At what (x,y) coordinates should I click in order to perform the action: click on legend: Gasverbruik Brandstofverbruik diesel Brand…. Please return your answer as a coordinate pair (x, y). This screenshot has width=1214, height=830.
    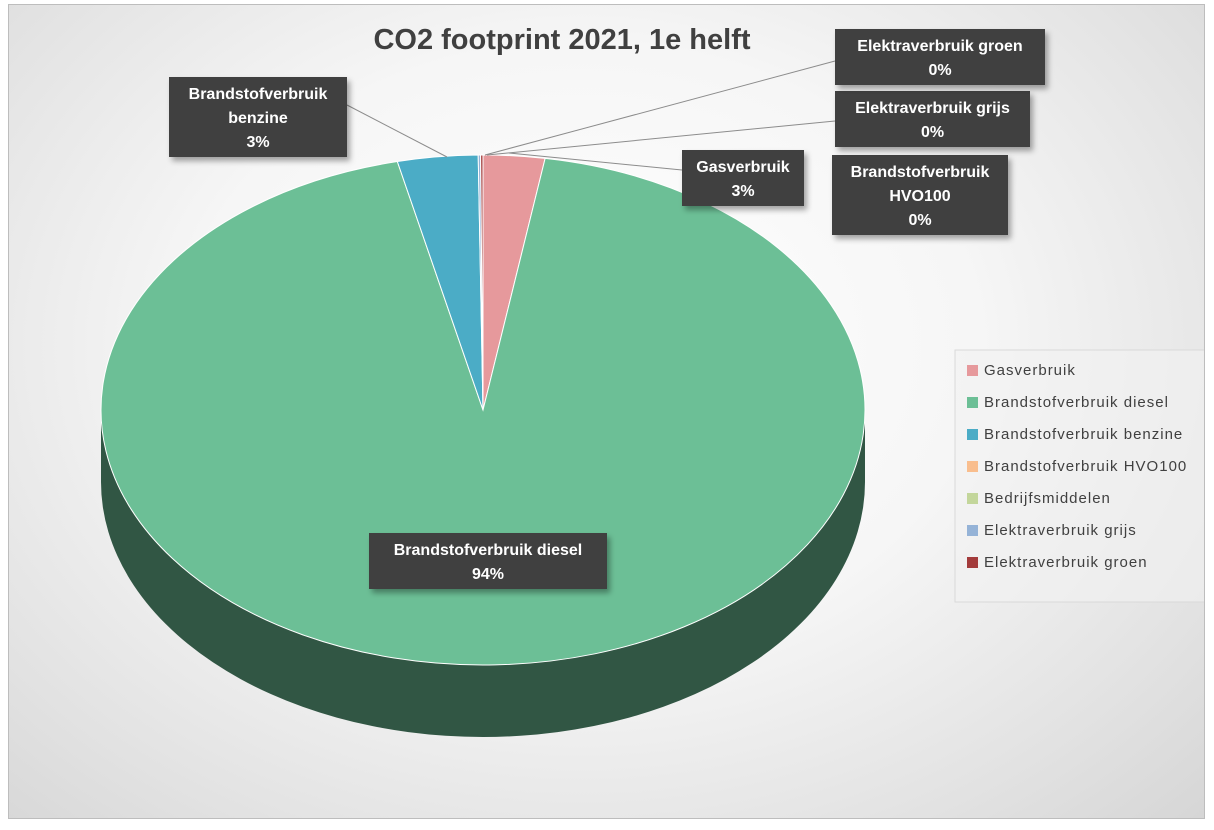
    Looking at the image, I should click on (1079, 476).